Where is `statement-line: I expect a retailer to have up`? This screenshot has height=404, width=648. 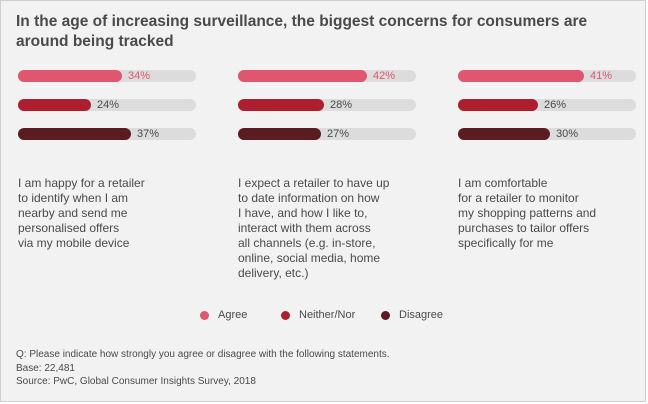 statement-line: I expect a retailer to have up is located at coordinates (314, 183).